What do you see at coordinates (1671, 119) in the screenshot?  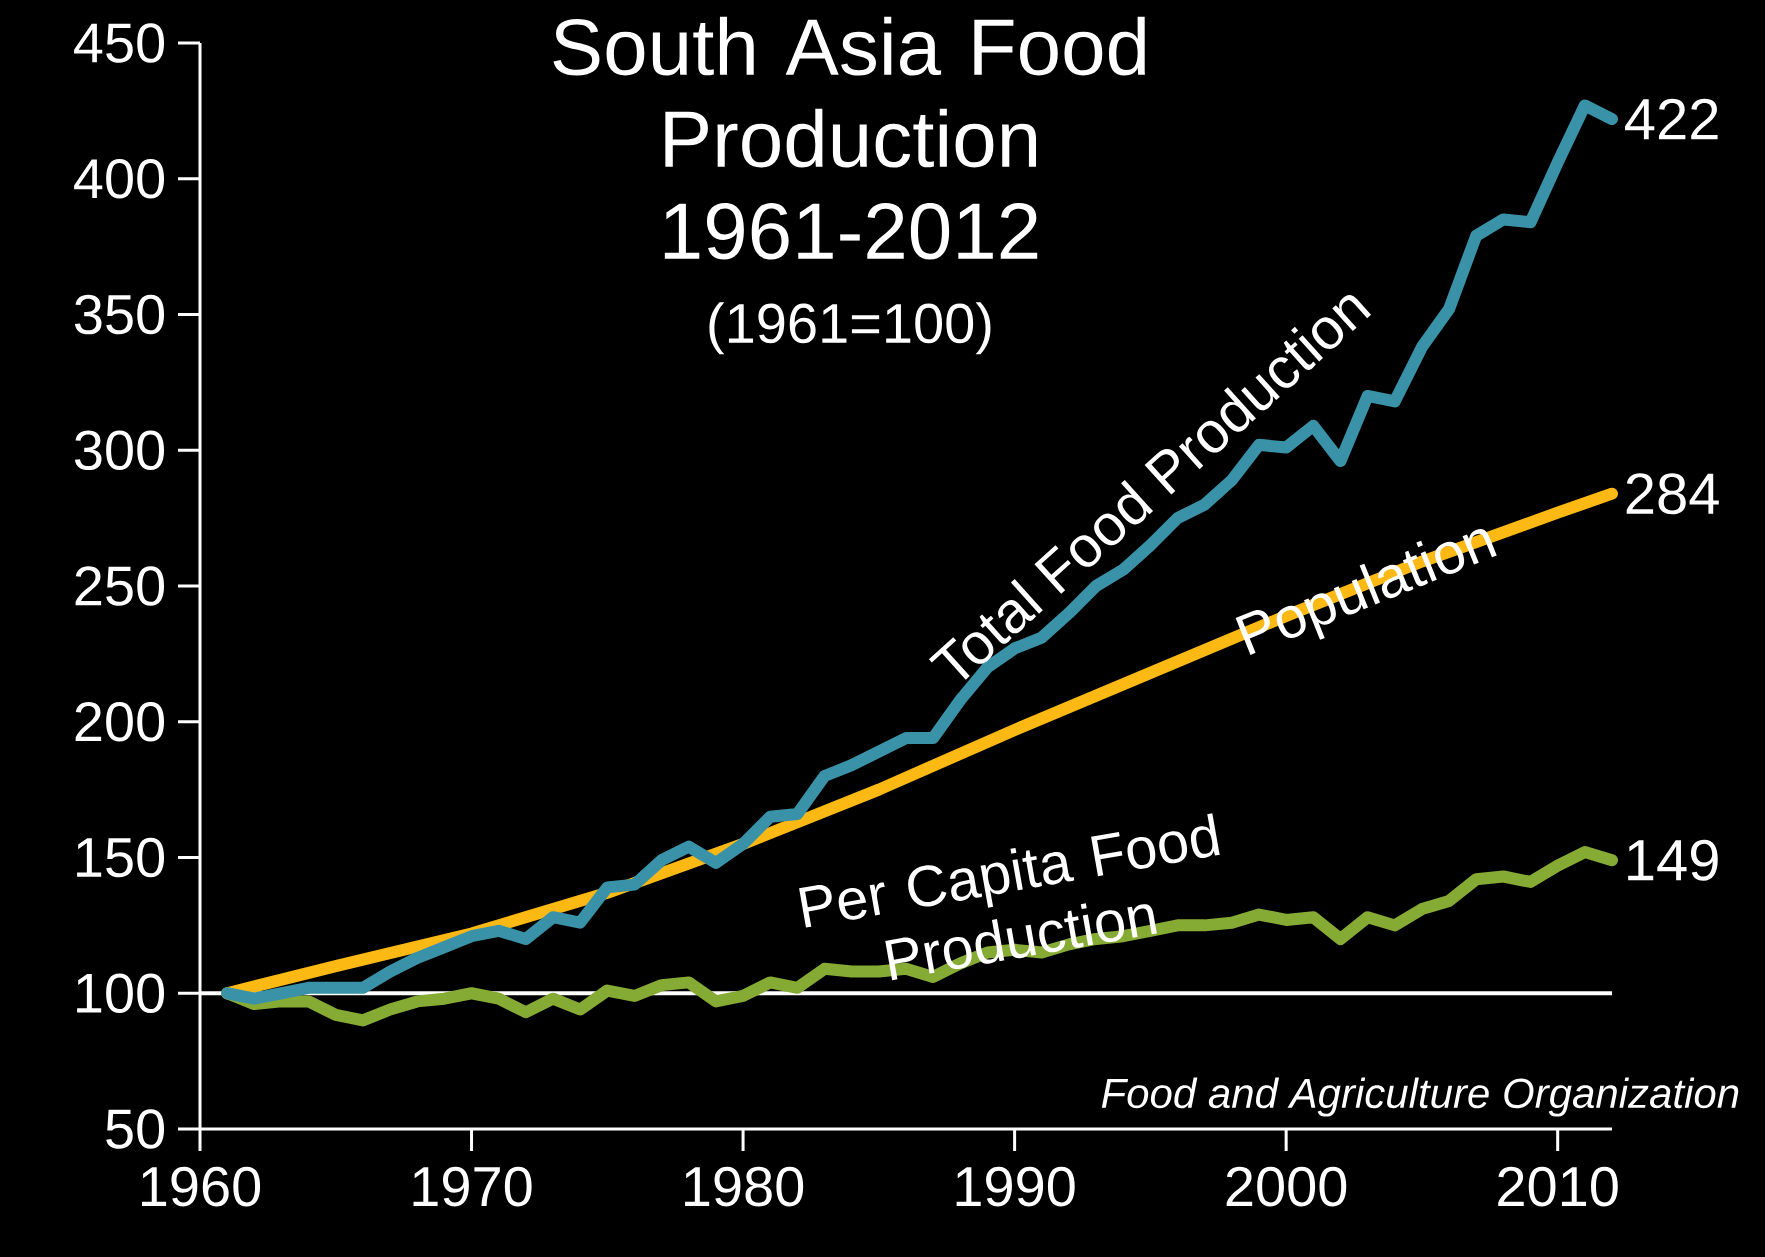 I see `data-label: 422` at bounding box center [1671, 119].